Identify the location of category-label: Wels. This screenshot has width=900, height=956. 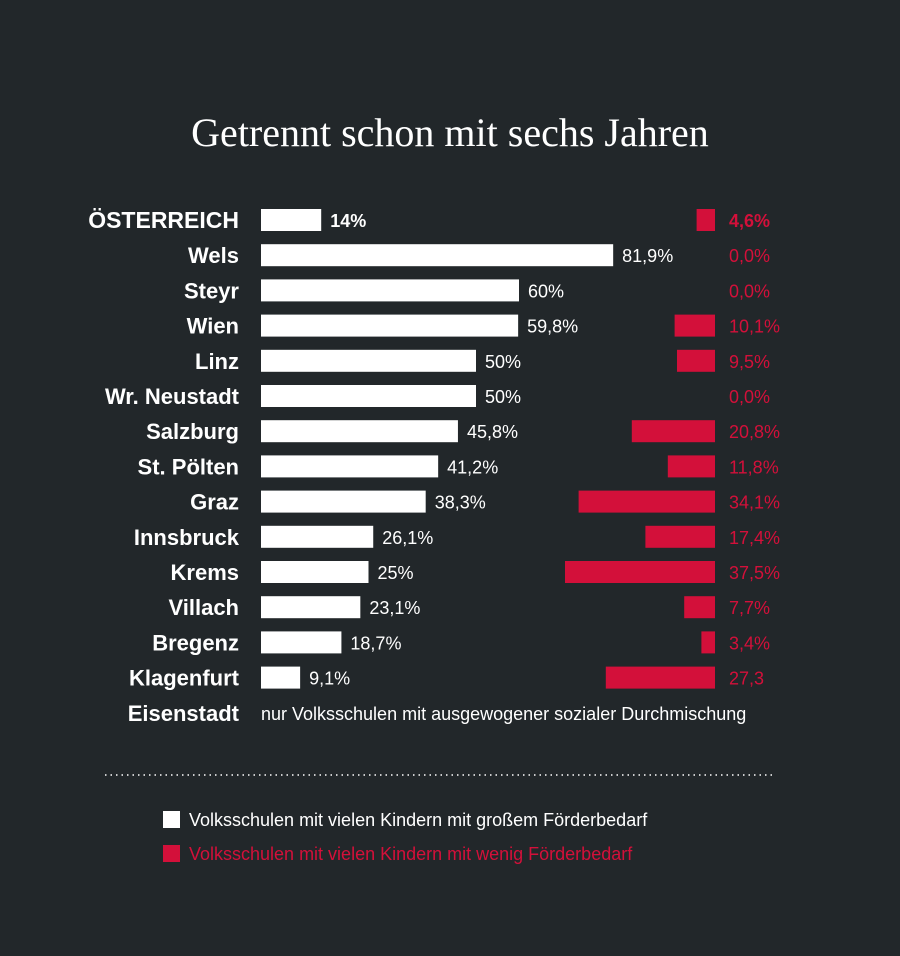
(213, 255).